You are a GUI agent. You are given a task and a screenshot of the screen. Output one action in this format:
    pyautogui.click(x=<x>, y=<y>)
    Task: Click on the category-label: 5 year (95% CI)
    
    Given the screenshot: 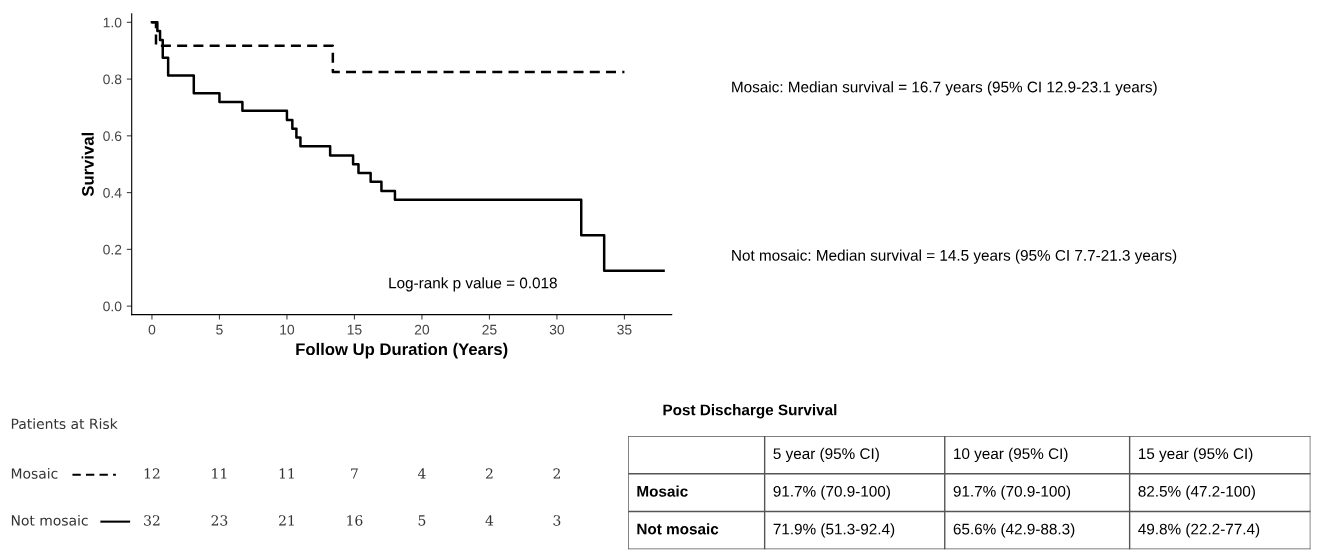 What is the action you would take?
    pyautogui.click(x=826, y=455)
    